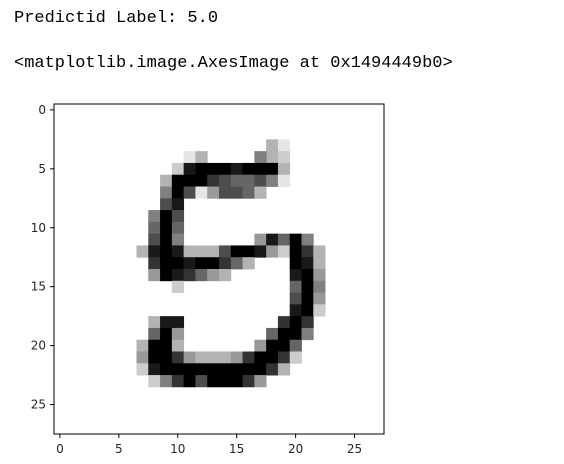 Image resolution: width=564 pixels, height=464 pixels. Describe the element at coordinates (236, 449) in the screenshot. I see `x-tick-label: 15` at that location.